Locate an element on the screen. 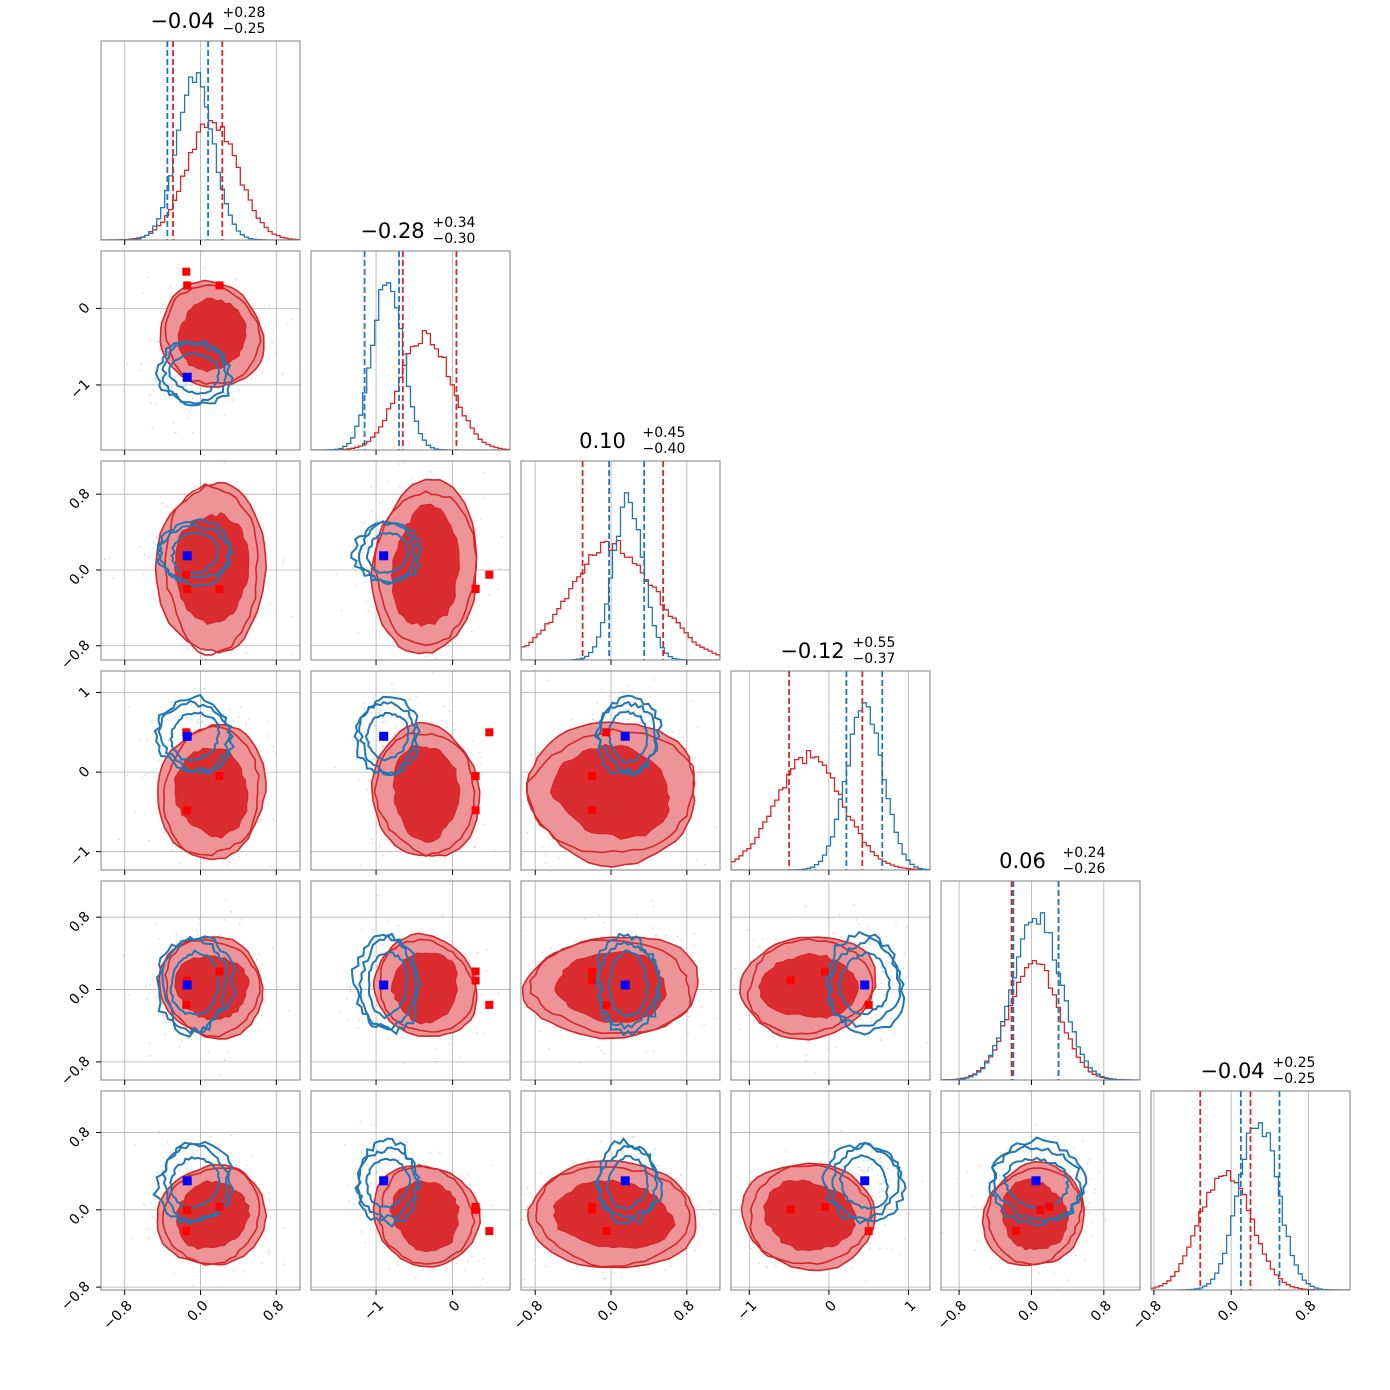 The width and height of the screenshot is (1390, 1390). blue-truth-marker is located at coordinates (384, 736).